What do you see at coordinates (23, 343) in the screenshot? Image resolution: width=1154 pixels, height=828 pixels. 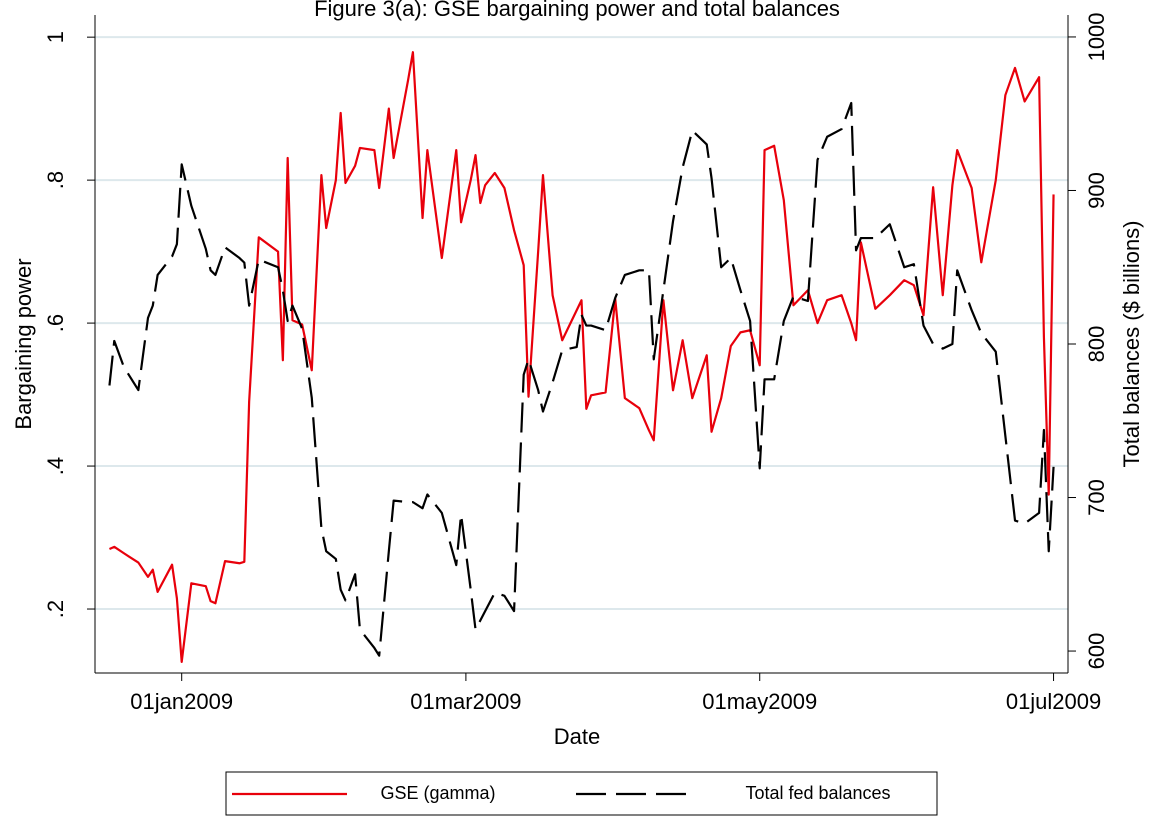 I see `y-axis-title: Bargaining power` at bounding box center [23, 343].